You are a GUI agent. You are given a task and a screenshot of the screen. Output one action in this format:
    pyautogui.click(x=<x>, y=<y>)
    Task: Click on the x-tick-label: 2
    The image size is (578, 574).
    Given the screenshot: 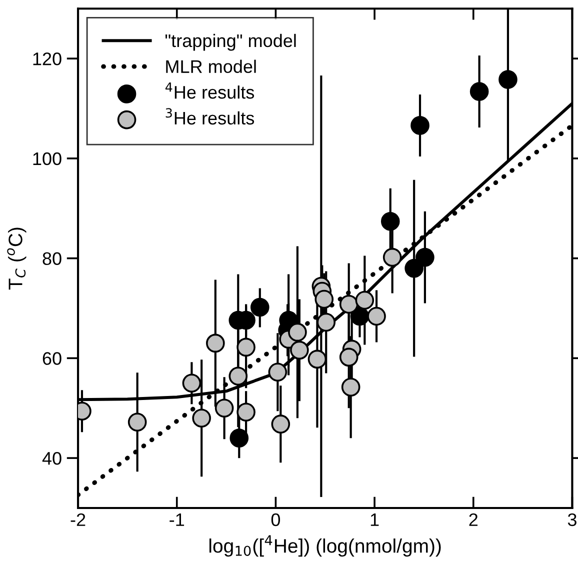 What is the action you would take?
    pyautogui.click(x=473, y=519)
    